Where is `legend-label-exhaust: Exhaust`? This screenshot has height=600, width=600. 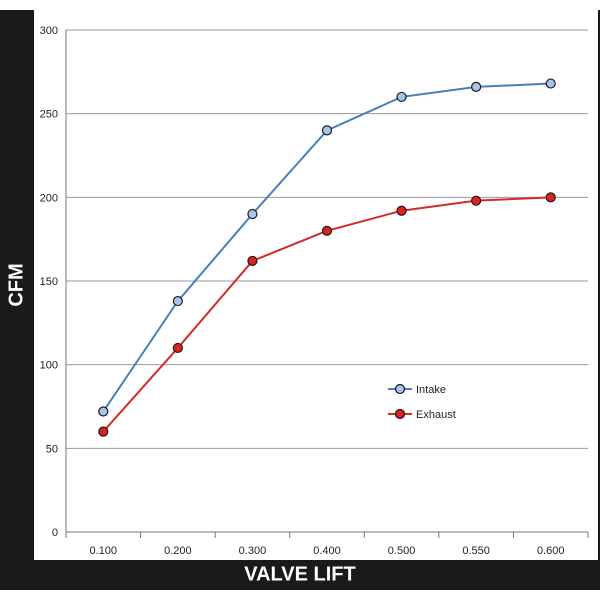
legend-label-exhaust: Exhaust is located at coordinates (436, 415).